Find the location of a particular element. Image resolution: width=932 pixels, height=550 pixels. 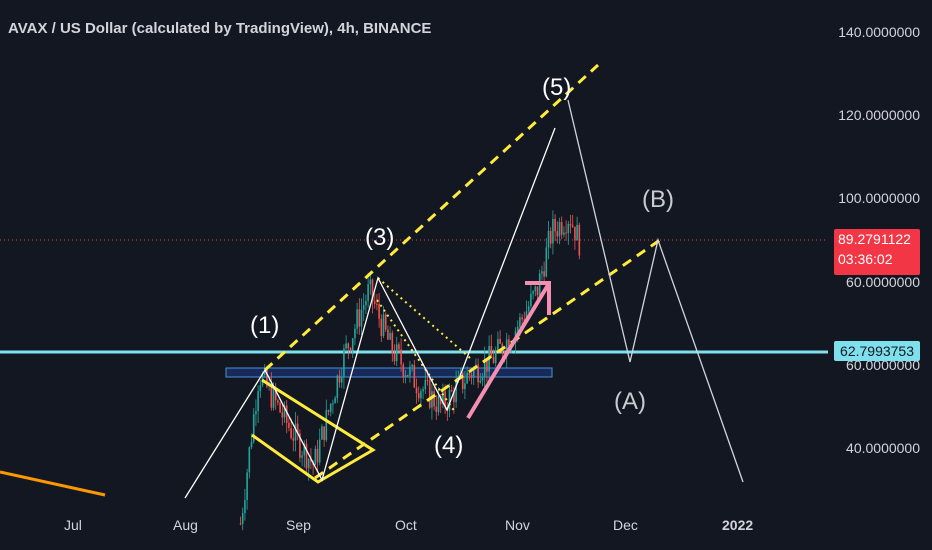

wave-label-4: (4) is located at coordinates (449, 445).